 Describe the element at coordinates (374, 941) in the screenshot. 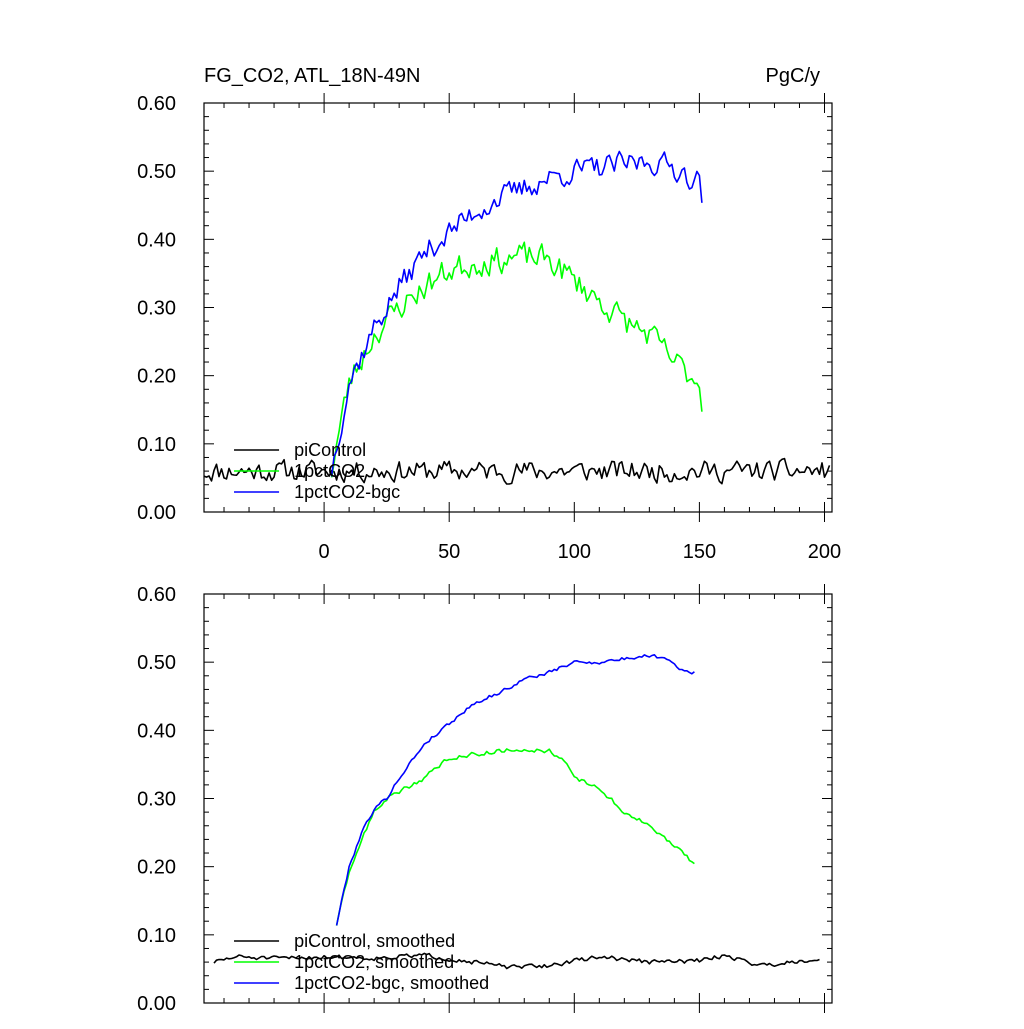

I see `legend-label: piControl, smoothed` at that location.